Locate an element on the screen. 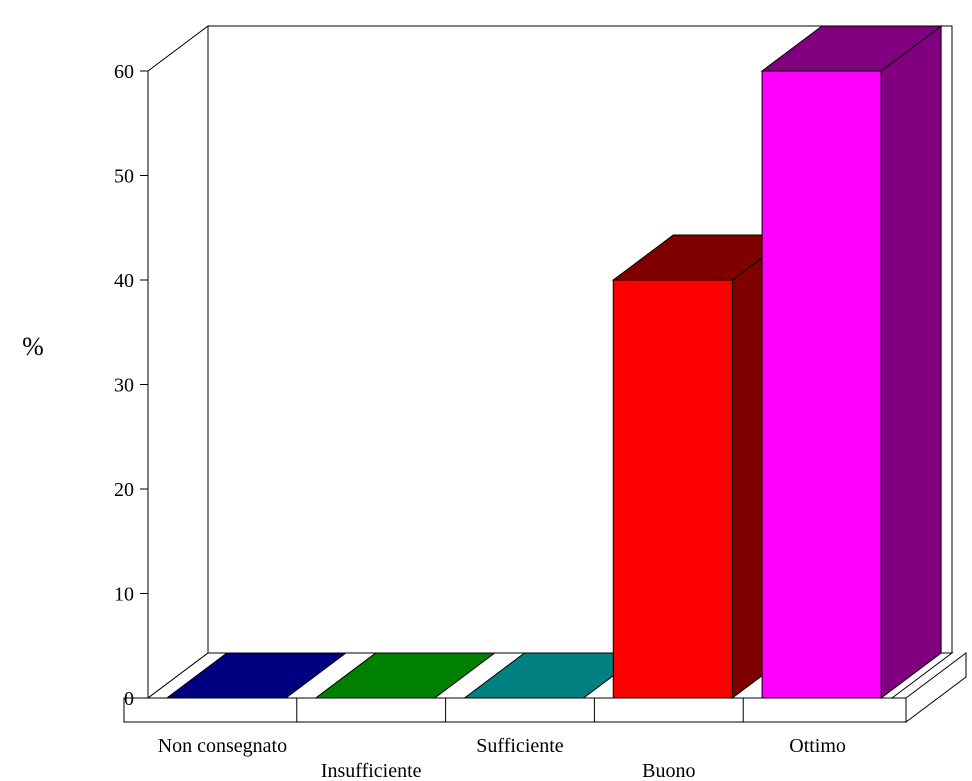  x-tick-label: Insufficiente is located at coordinates (371, 770).